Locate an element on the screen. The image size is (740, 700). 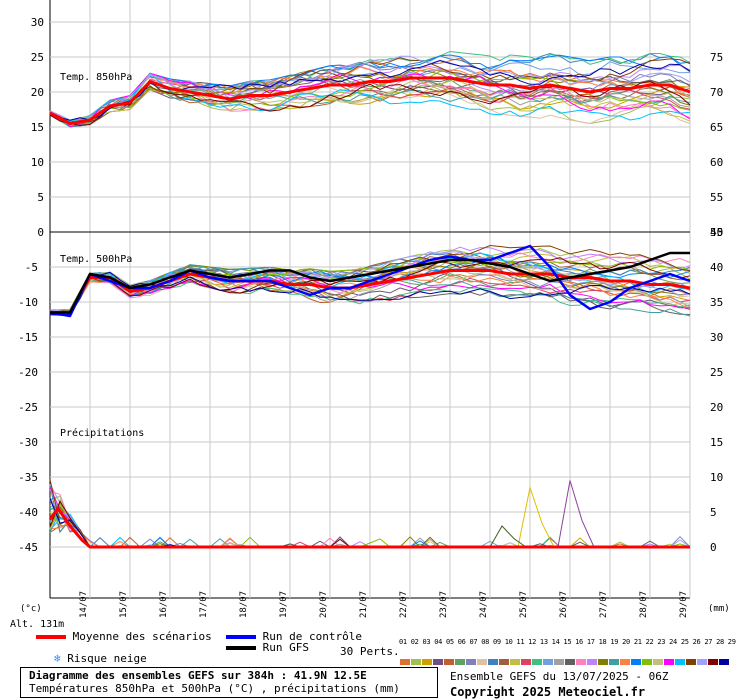
y-tick-label-500: -15 is located at coordinates (28, 337).